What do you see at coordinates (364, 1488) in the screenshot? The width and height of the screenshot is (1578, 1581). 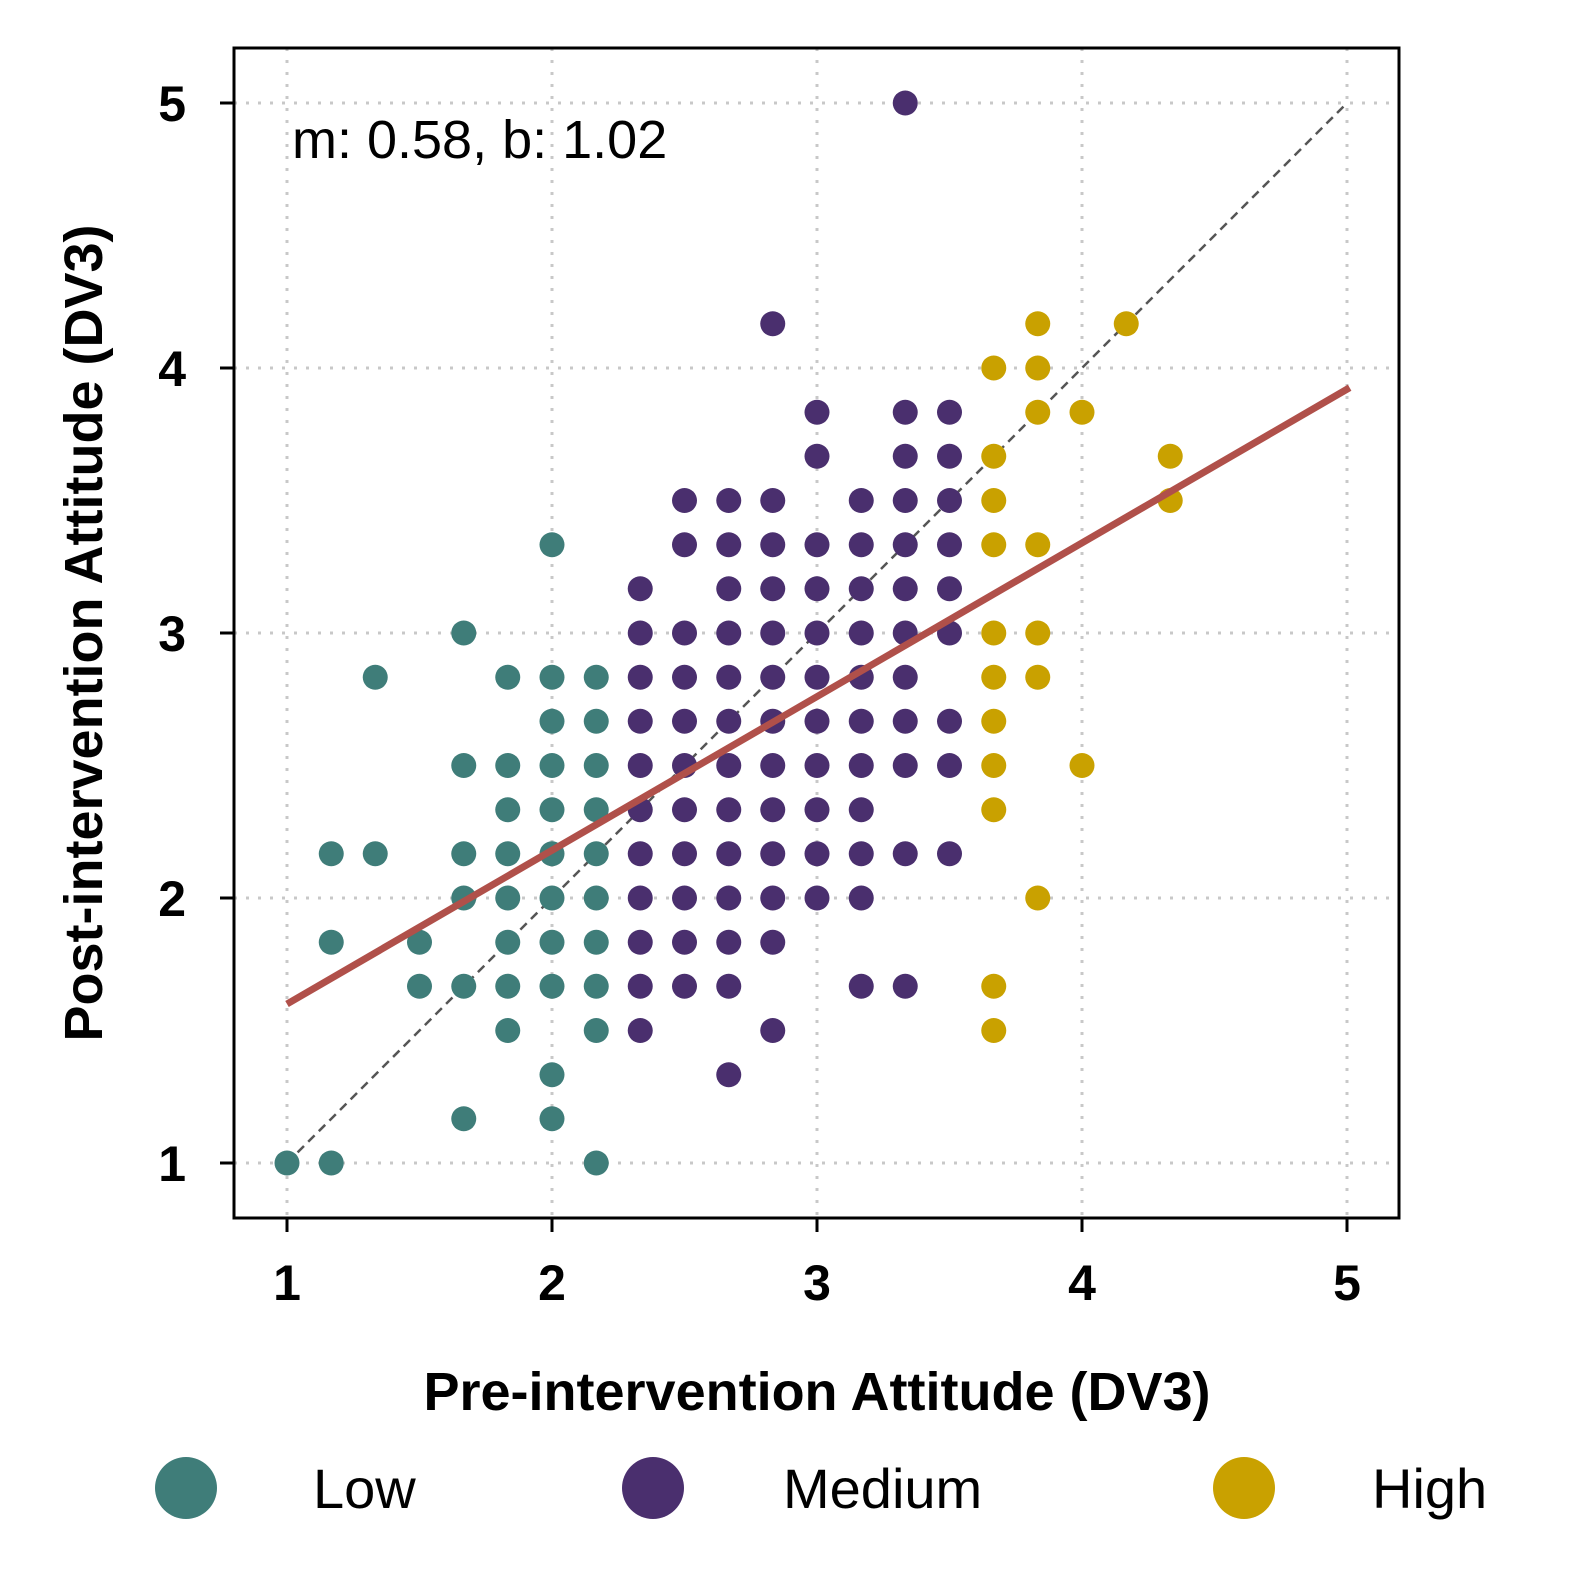 I see `legend-label-low: Low` at bounding box center [364, 1488].